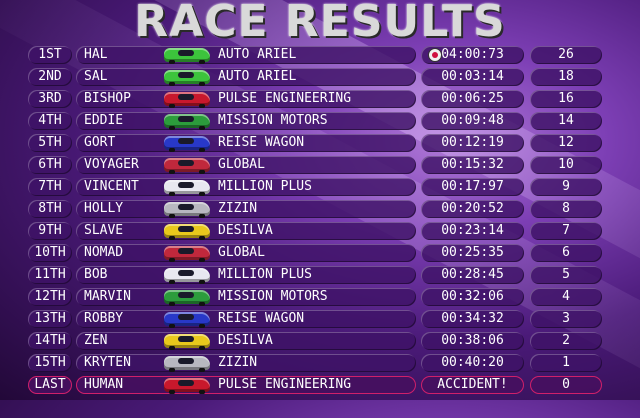 This screenshot has width=640, height=418. I want to click on result-row: 12TH MARVIN MISSION MOTORS 00:32:06 4, so click(320, 297).